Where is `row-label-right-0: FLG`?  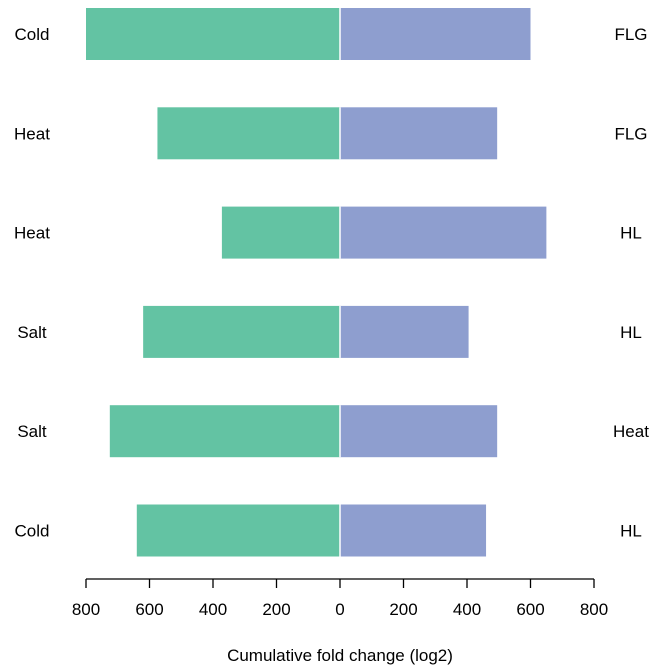 row-label-right-0: FLG is located at coordinates (630, 34).